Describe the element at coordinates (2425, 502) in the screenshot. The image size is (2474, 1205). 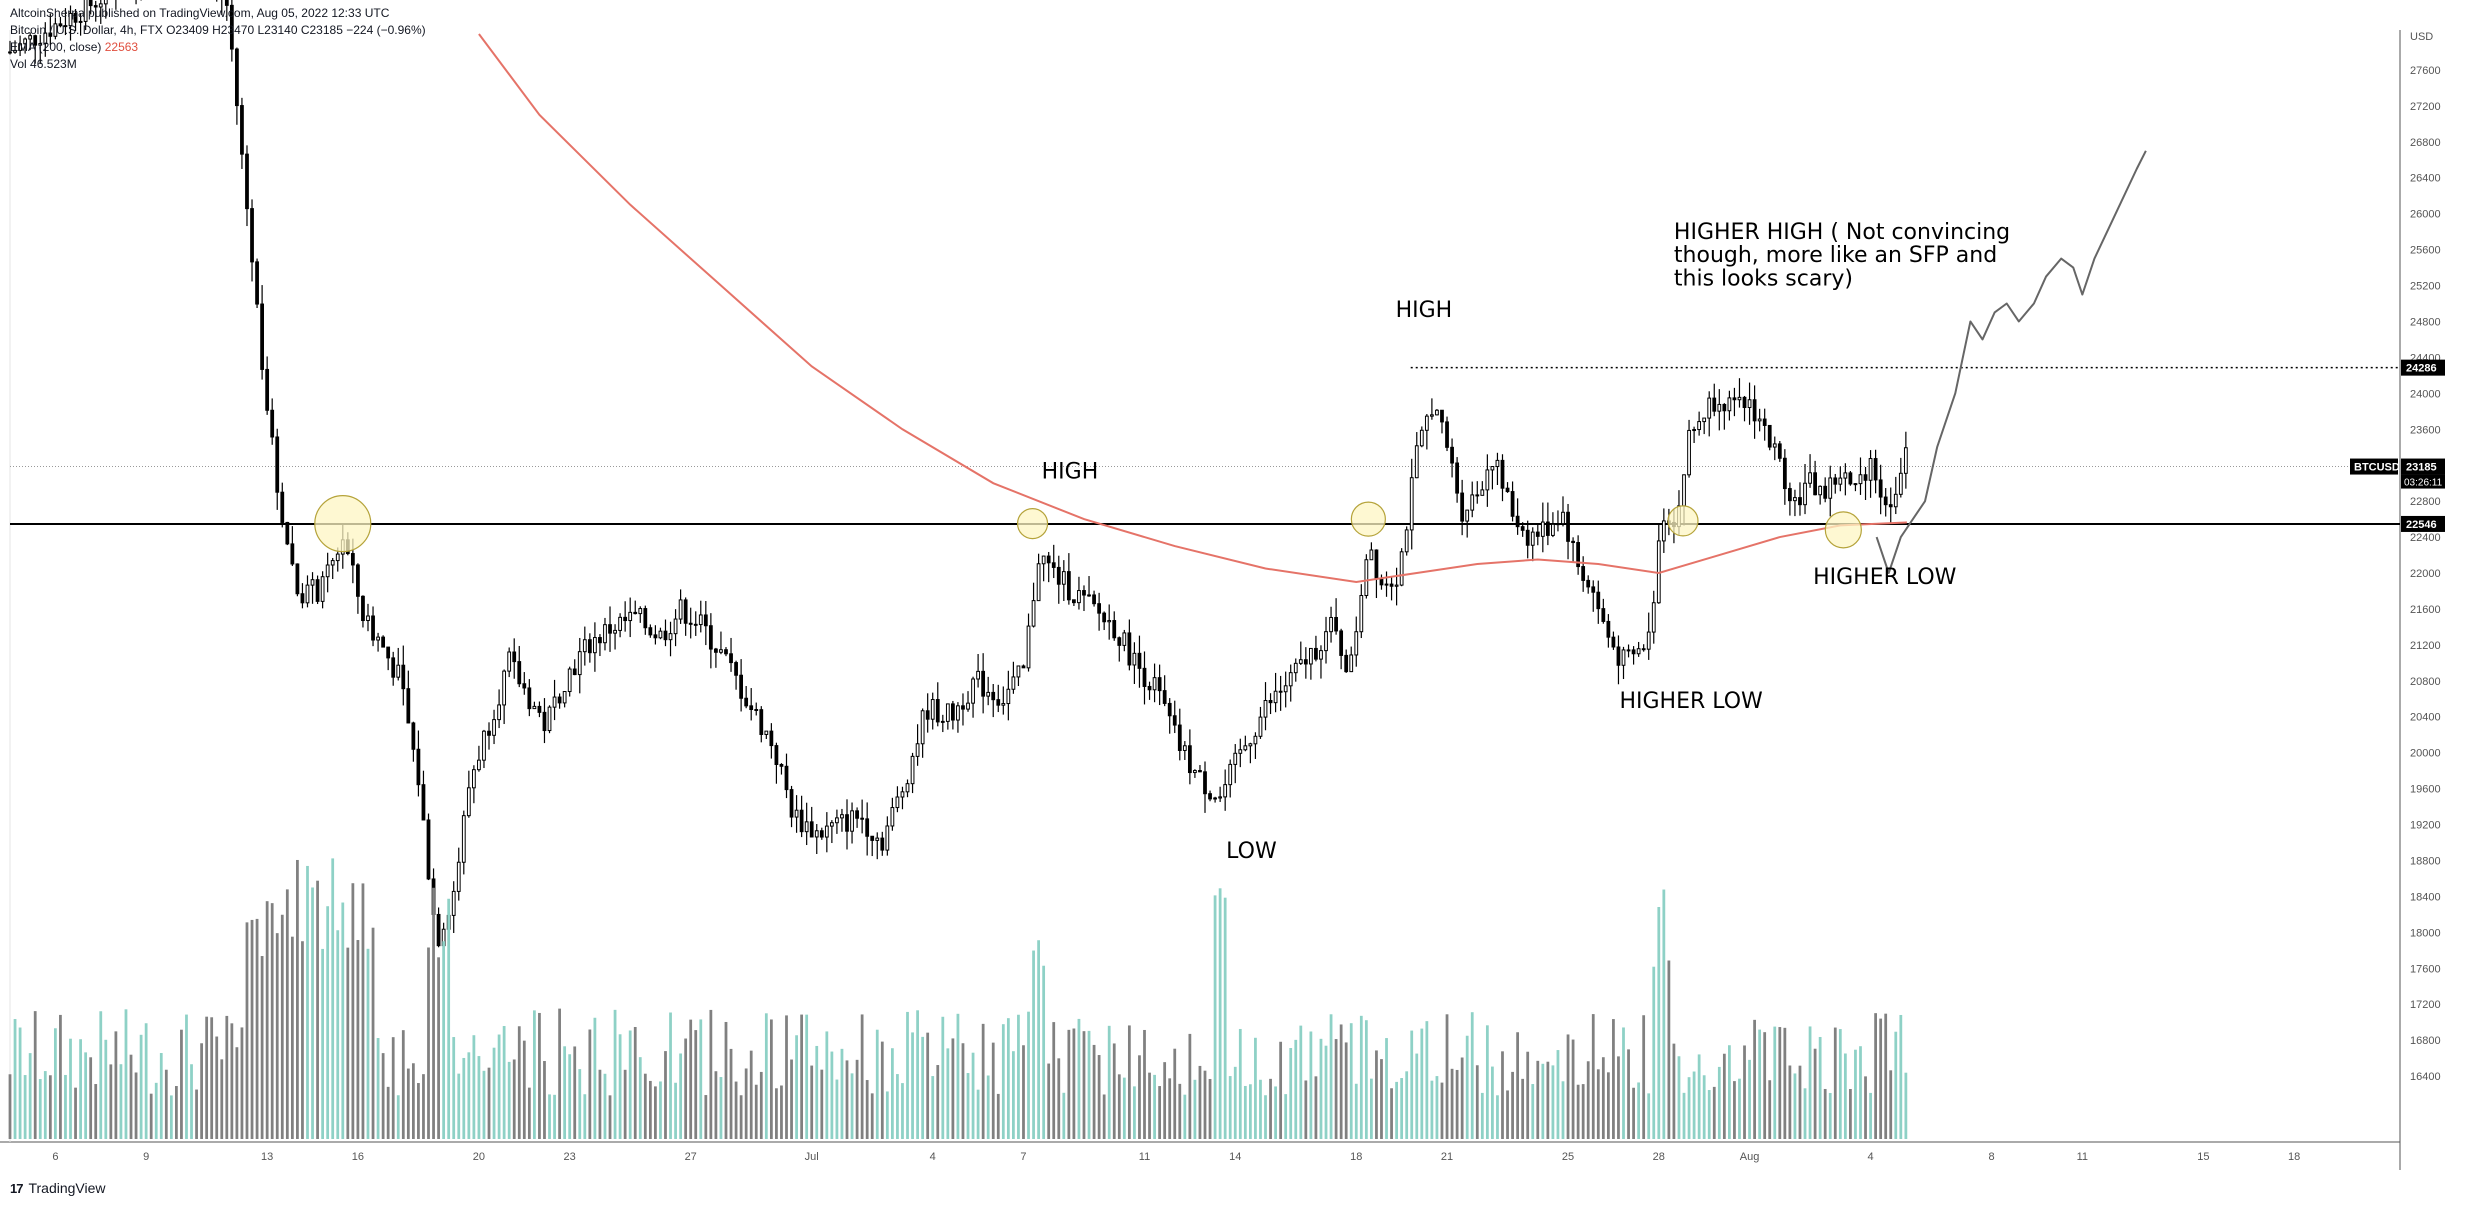
I see `price-tick-label: 22800` at that location.